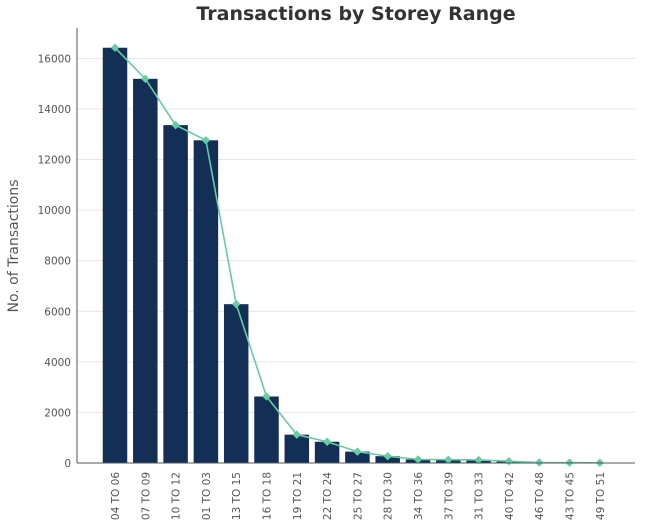 The image size is (646, 528). Describe the element at coordinates (57, 413) in the screenshot. I see `y-tick-label: 2000` at that location.